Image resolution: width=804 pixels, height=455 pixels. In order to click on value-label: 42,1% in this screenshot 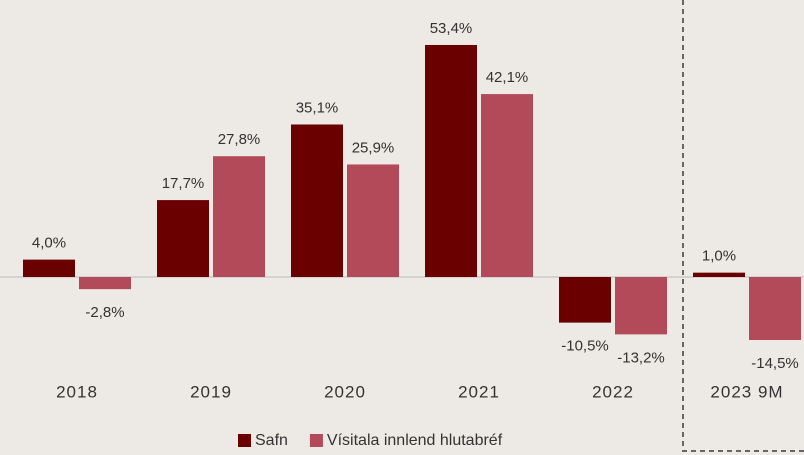, I will do `click(507, 77)`.